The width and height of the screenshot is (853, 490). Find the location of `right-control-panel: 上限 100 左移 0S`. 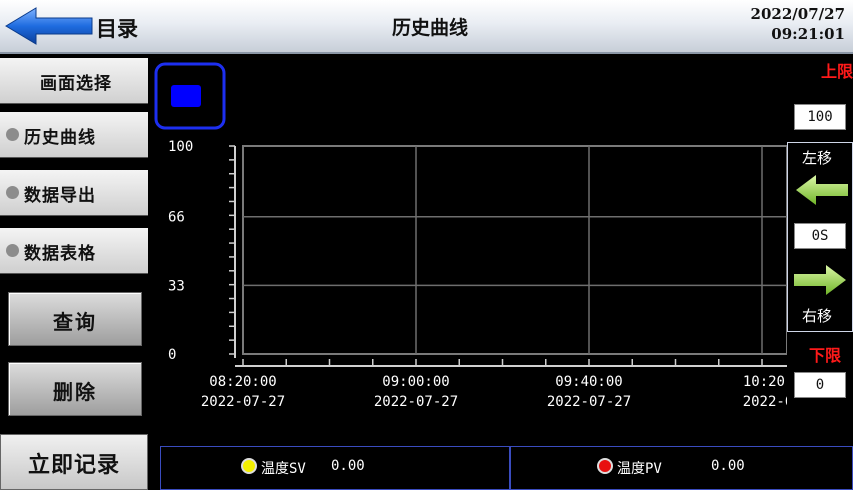

right-control-panel: 上限 100 左移 0S is located at coordinates (820, 244).